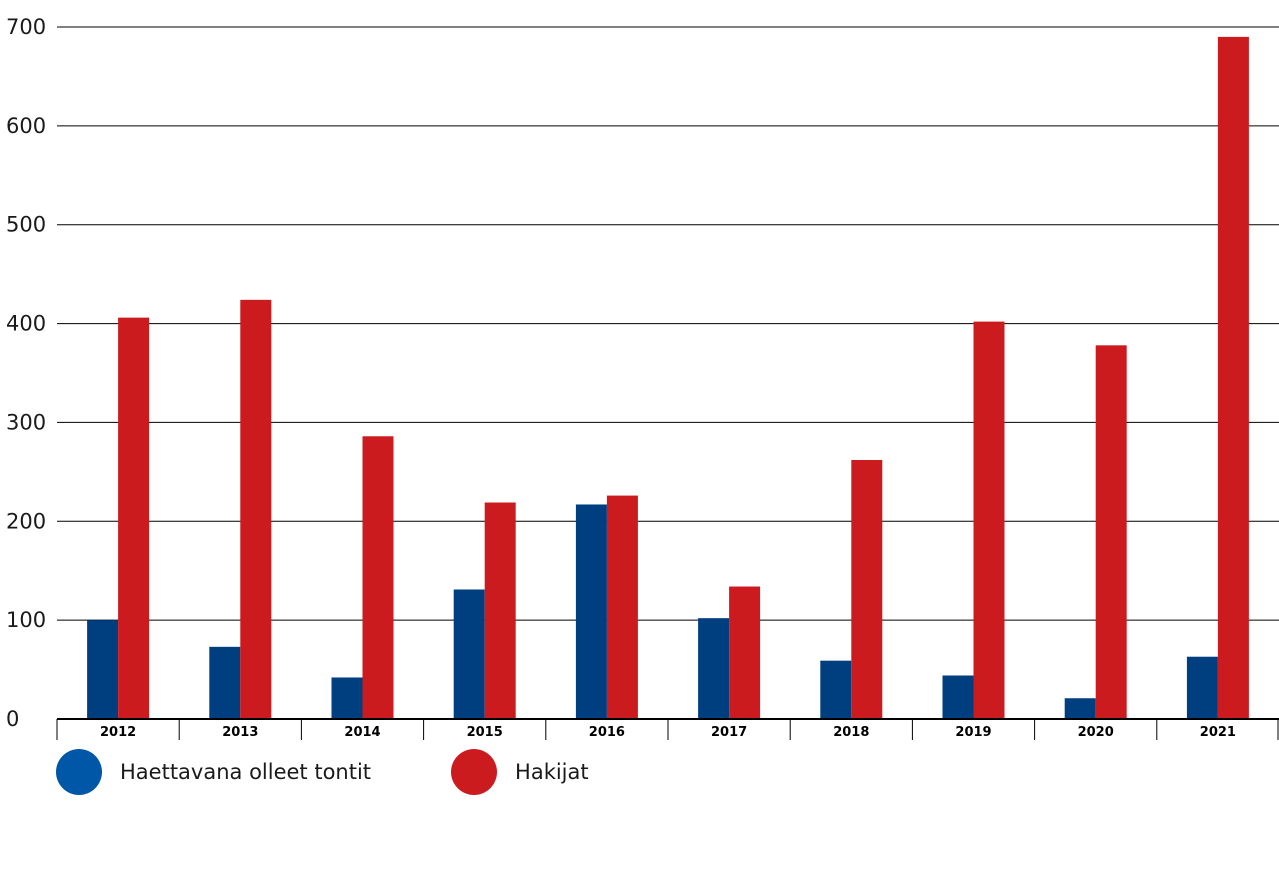  Describe the element at coordinates (729, 732) in the screenshot. I see `table-year-label: 2017` at that location.